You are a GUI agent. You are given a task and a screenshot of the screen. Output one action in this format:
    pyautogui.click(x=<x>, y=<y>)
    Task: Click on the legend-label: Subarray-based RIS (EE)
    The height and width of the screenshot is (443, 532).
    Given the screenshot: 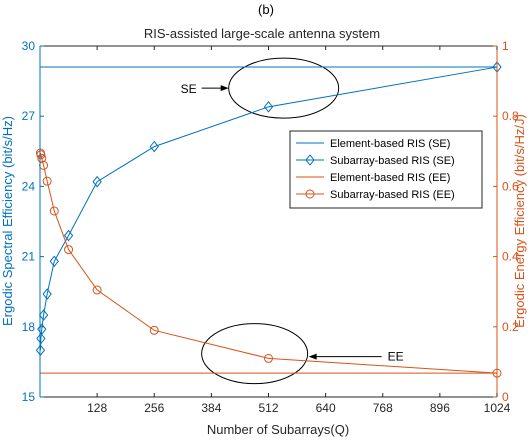 What is the action you would take?
    pyautogui.click(x=392, y=195)
    